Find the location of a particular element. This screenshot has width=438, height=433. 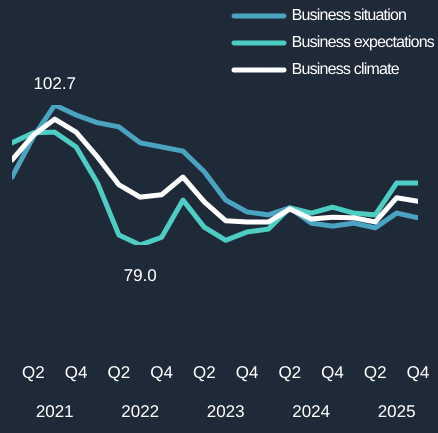

data-label: 102.7 is located at coordinates (54, 83).